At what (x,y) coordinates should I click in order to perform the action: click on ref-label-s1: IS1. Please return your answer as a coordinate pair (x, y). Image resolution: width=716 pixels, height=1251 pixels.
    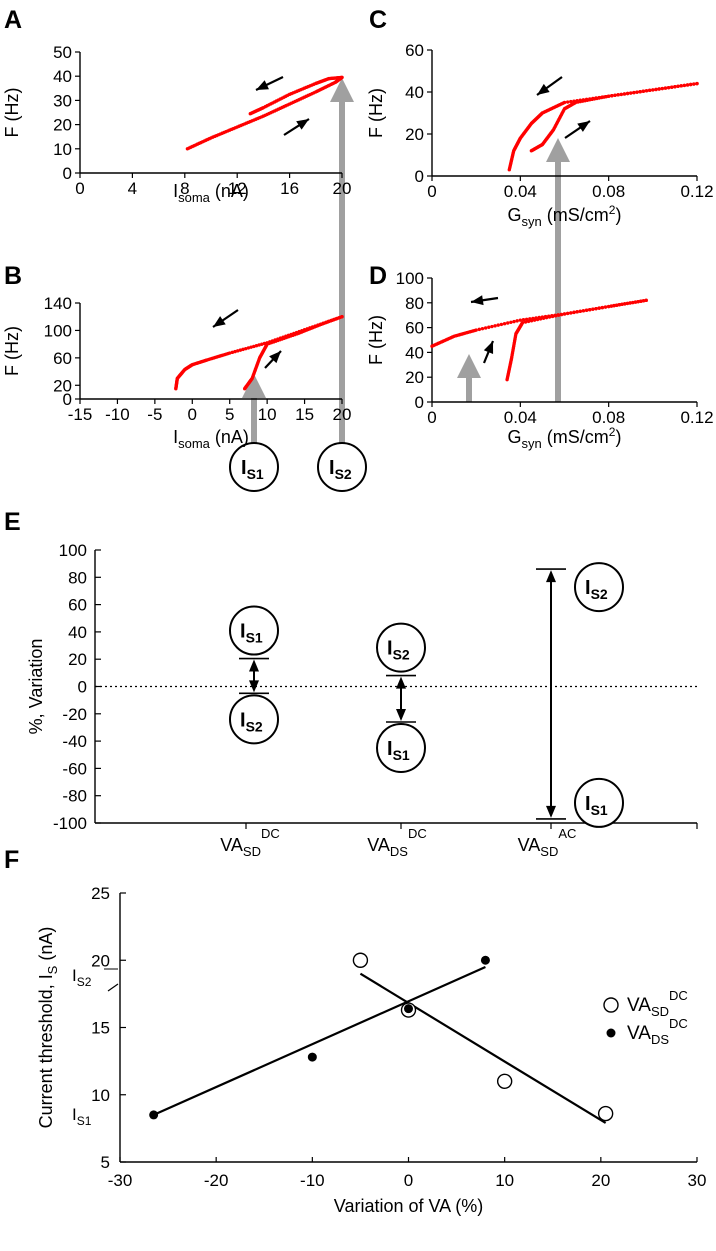
    Looking at the image, I should click on (82, 1116).